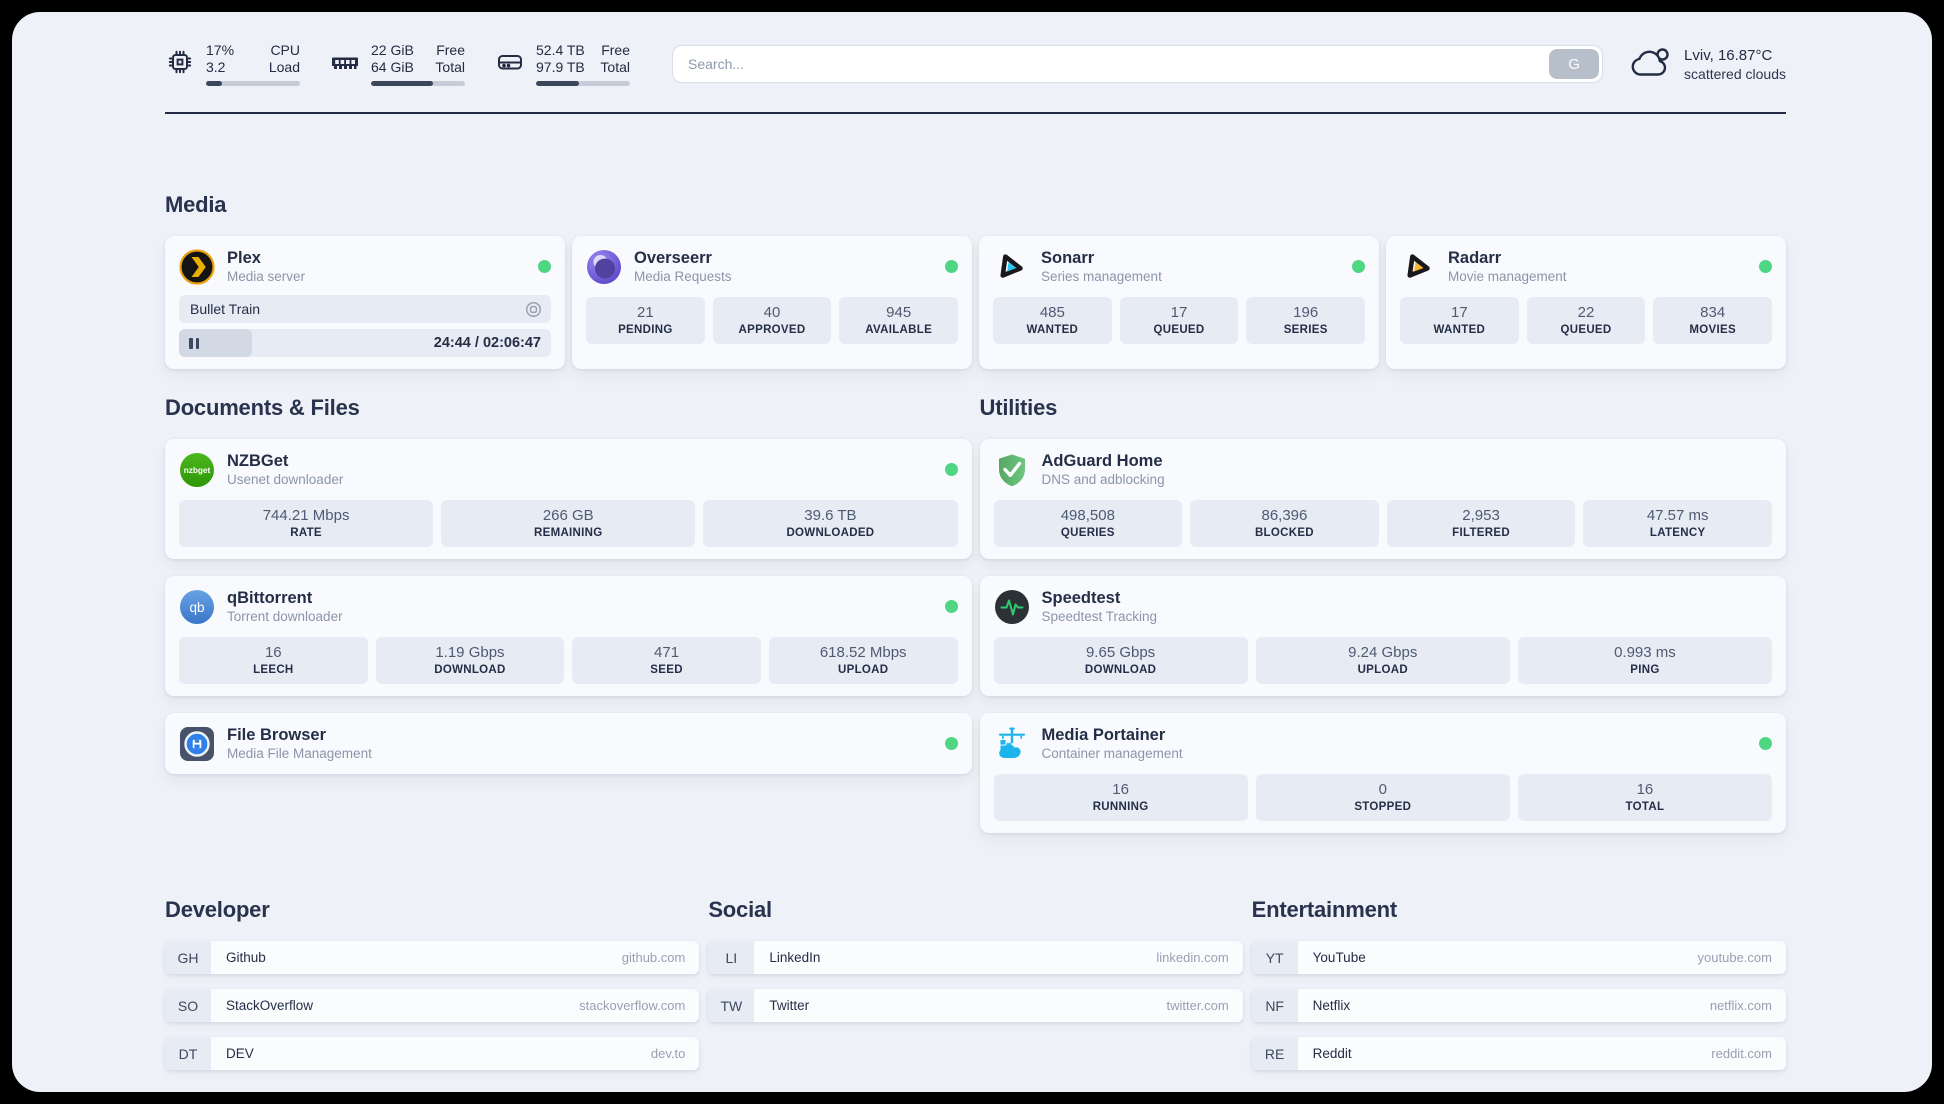  I want to click on service-subtitle: Speedtest Tracking, so click(1099, 616).